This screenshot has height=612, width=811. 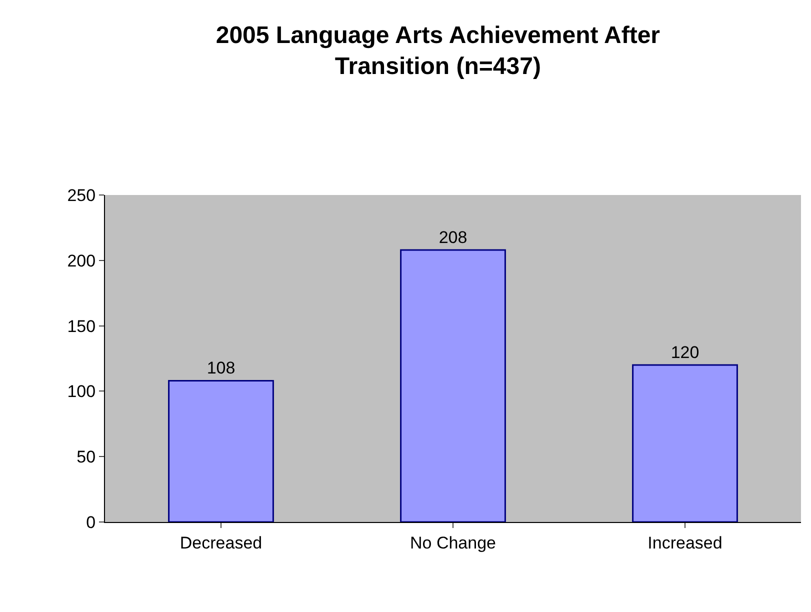 What do you see at coordinates (453, 542) in the screenshot?
I see `x-tick-label: No Change` at bounding box center [453, 542].